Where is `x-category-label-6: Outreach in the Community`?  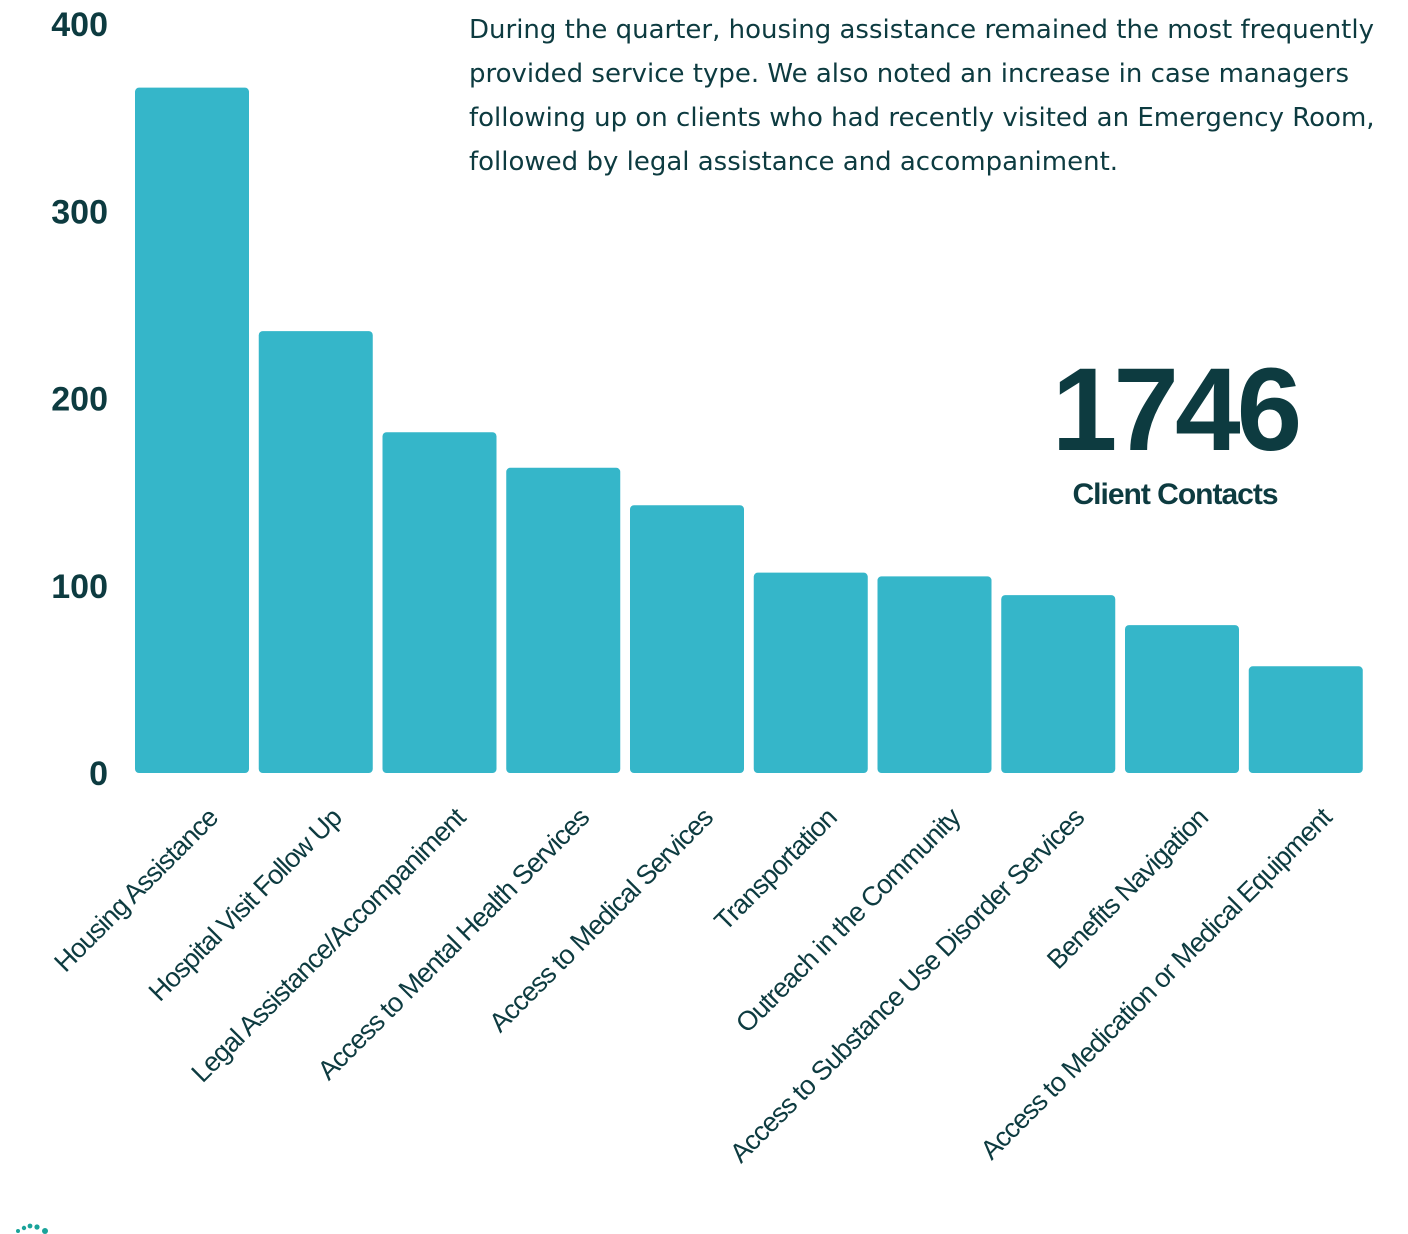
x-category-label-6: Outreach in the Community is located at coordinates (848, 920).